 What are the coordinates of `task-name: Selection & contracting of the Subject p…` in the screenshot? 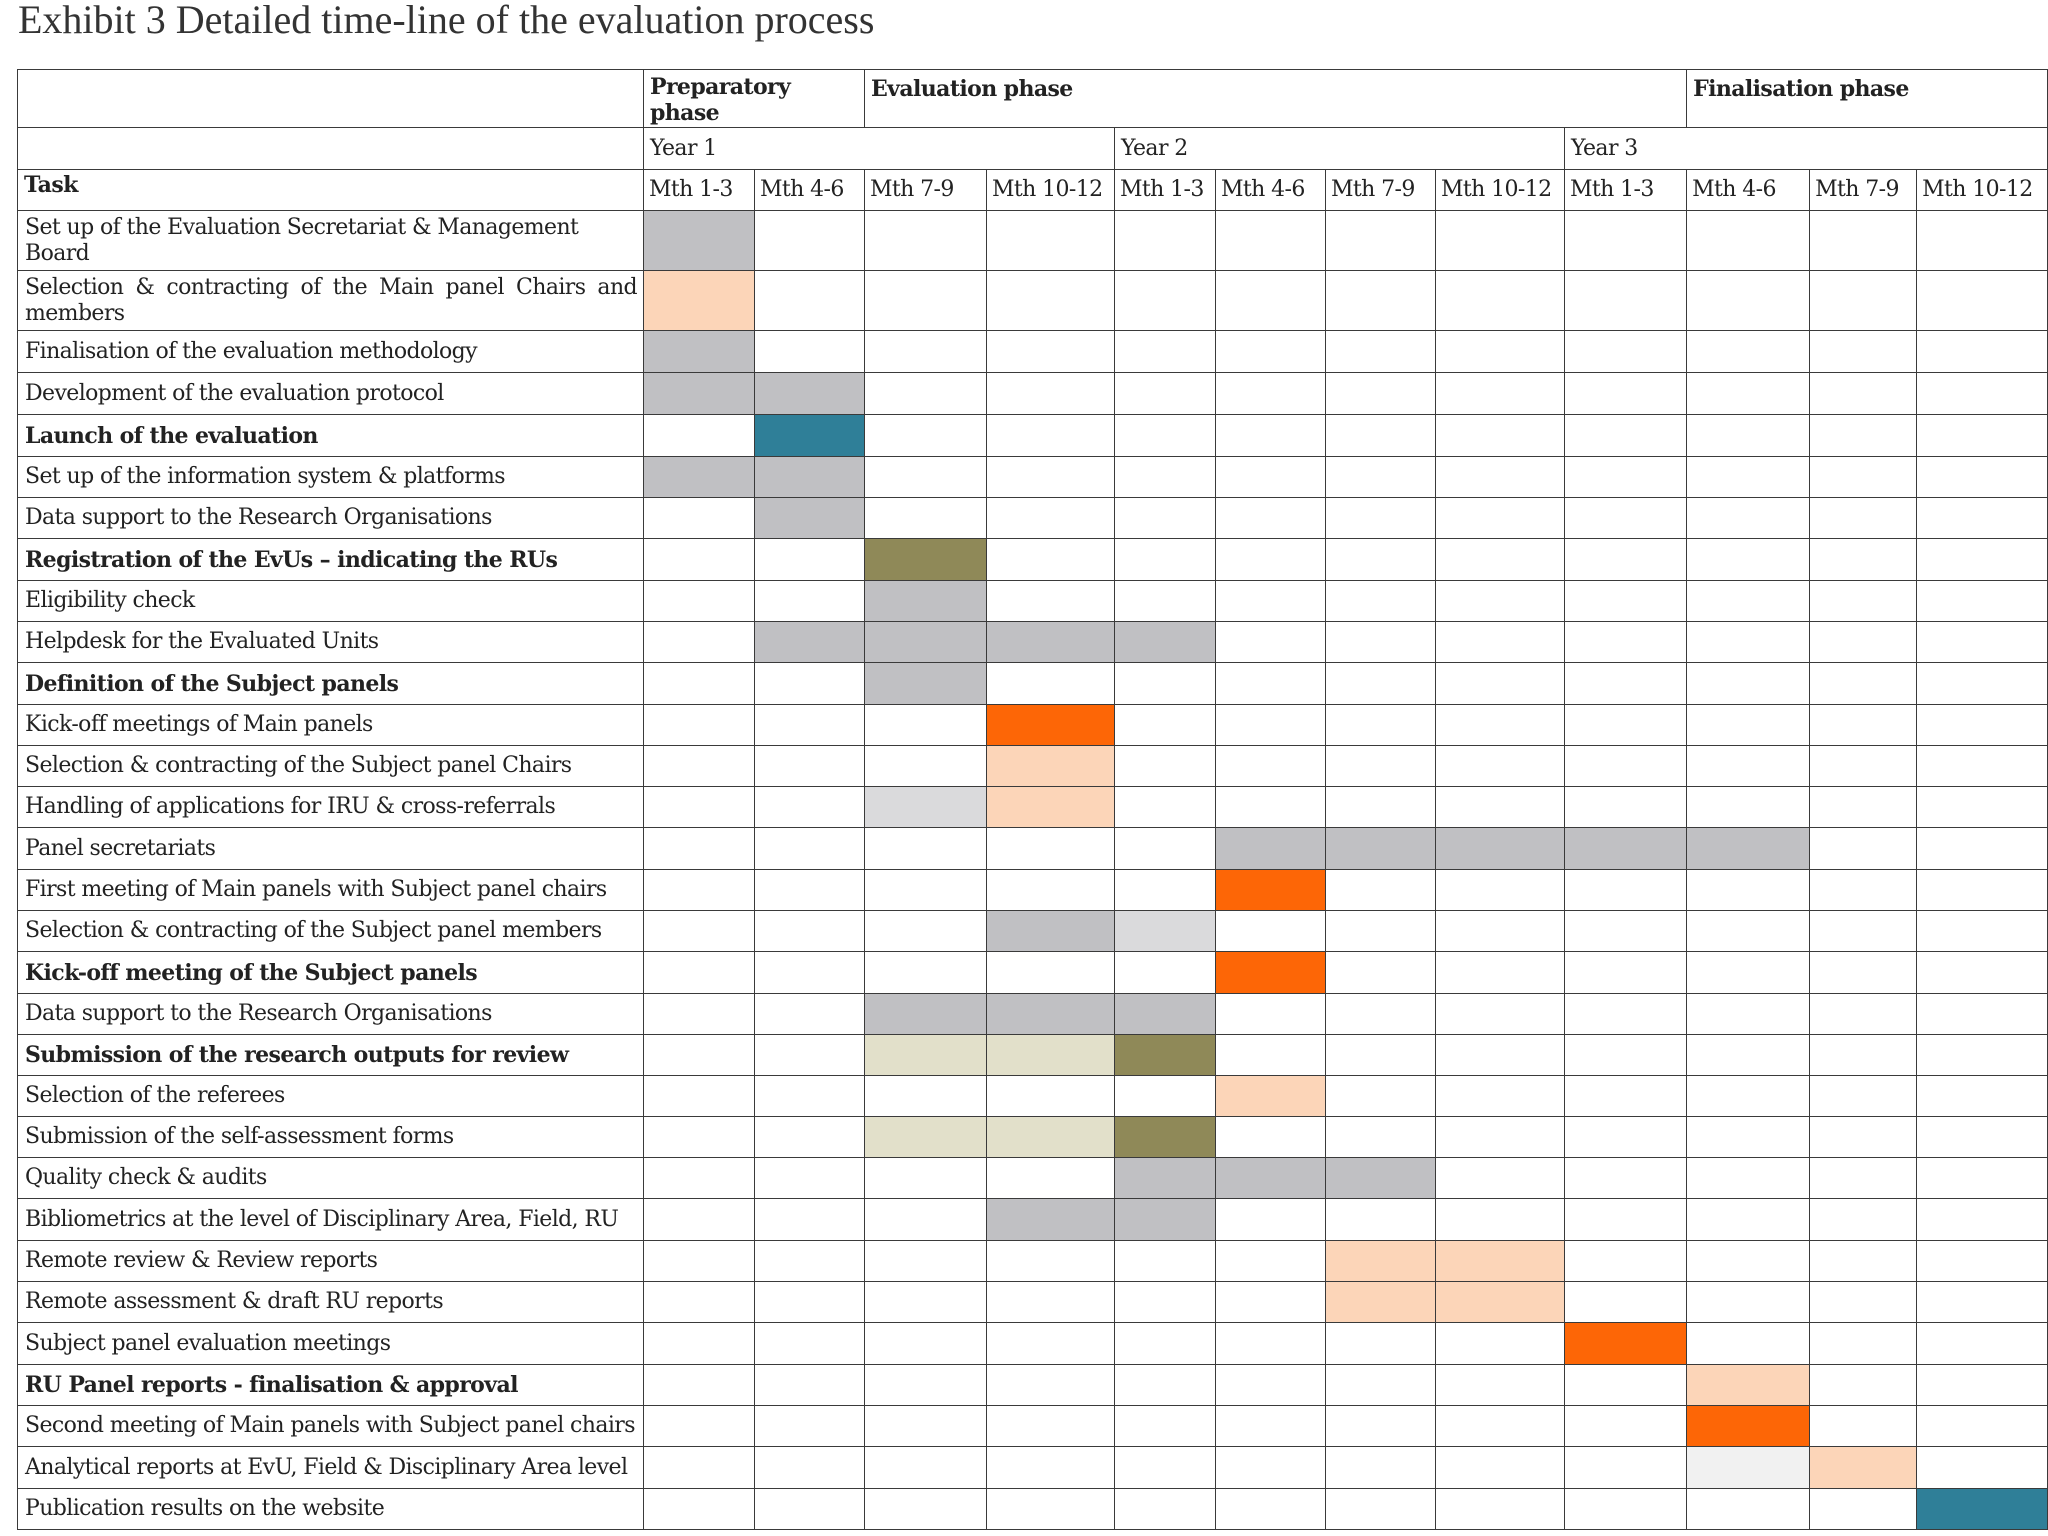 It's located at (330, 766).